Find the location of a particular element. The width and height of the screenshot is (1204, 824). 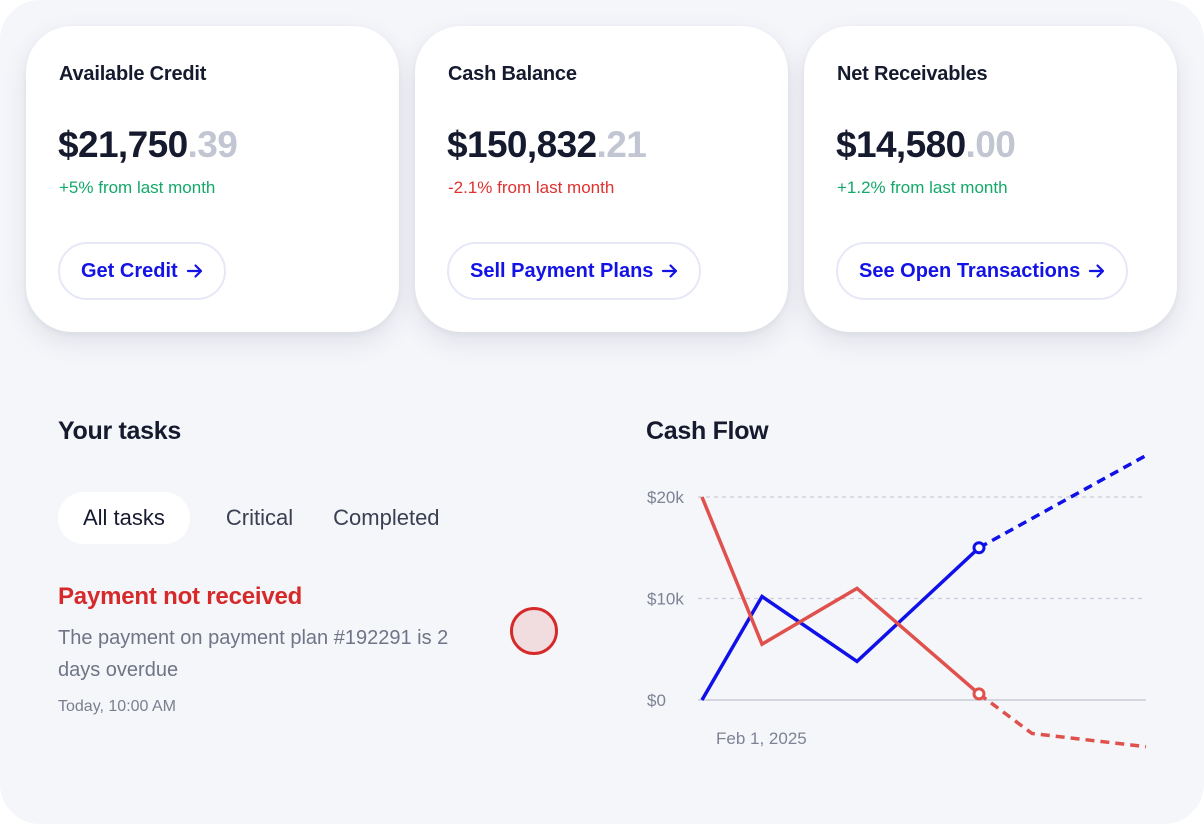

get-credit-button: Get Credit is located at coordinates (142, 271).